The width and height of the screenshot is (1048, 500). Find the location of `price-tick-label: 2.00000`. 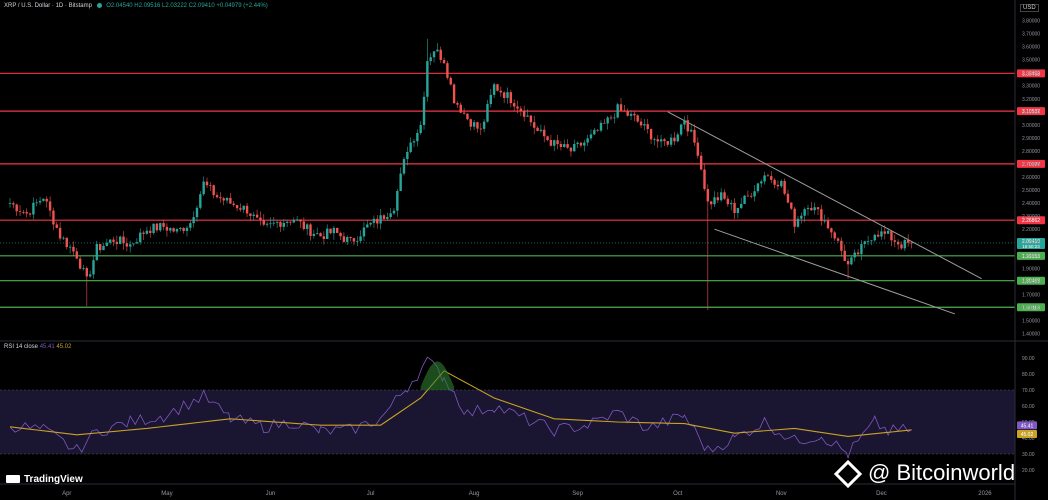

price-tick-label: 2.00000 is located at coordinates (1031, 256).